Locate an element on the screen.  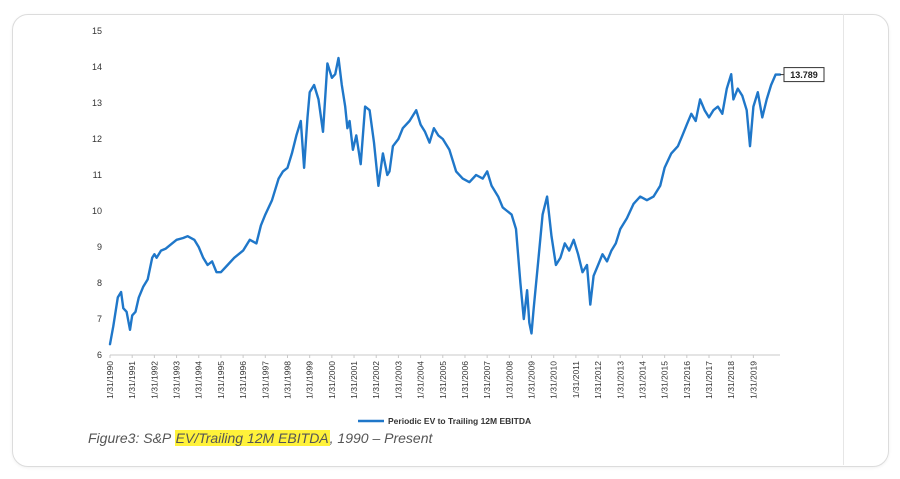
x-tick-label: 1/31/1999 is located at coordinates (310, 380).